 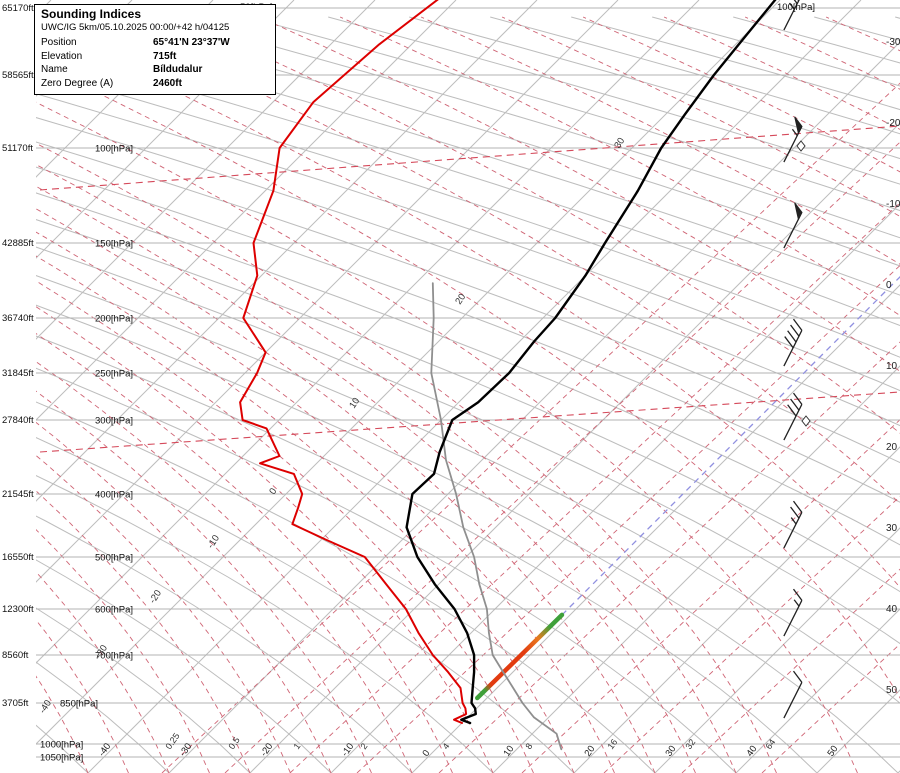 I want to click on right-temp-label: 20, so click(x=892, y=447).